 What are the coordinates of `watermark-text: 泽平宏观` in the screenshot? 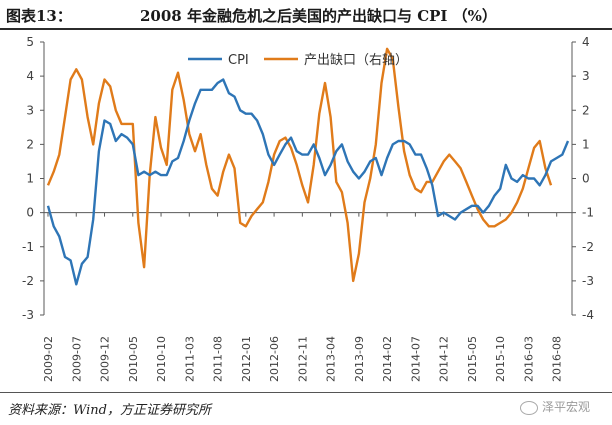 It's located at (566, 407).